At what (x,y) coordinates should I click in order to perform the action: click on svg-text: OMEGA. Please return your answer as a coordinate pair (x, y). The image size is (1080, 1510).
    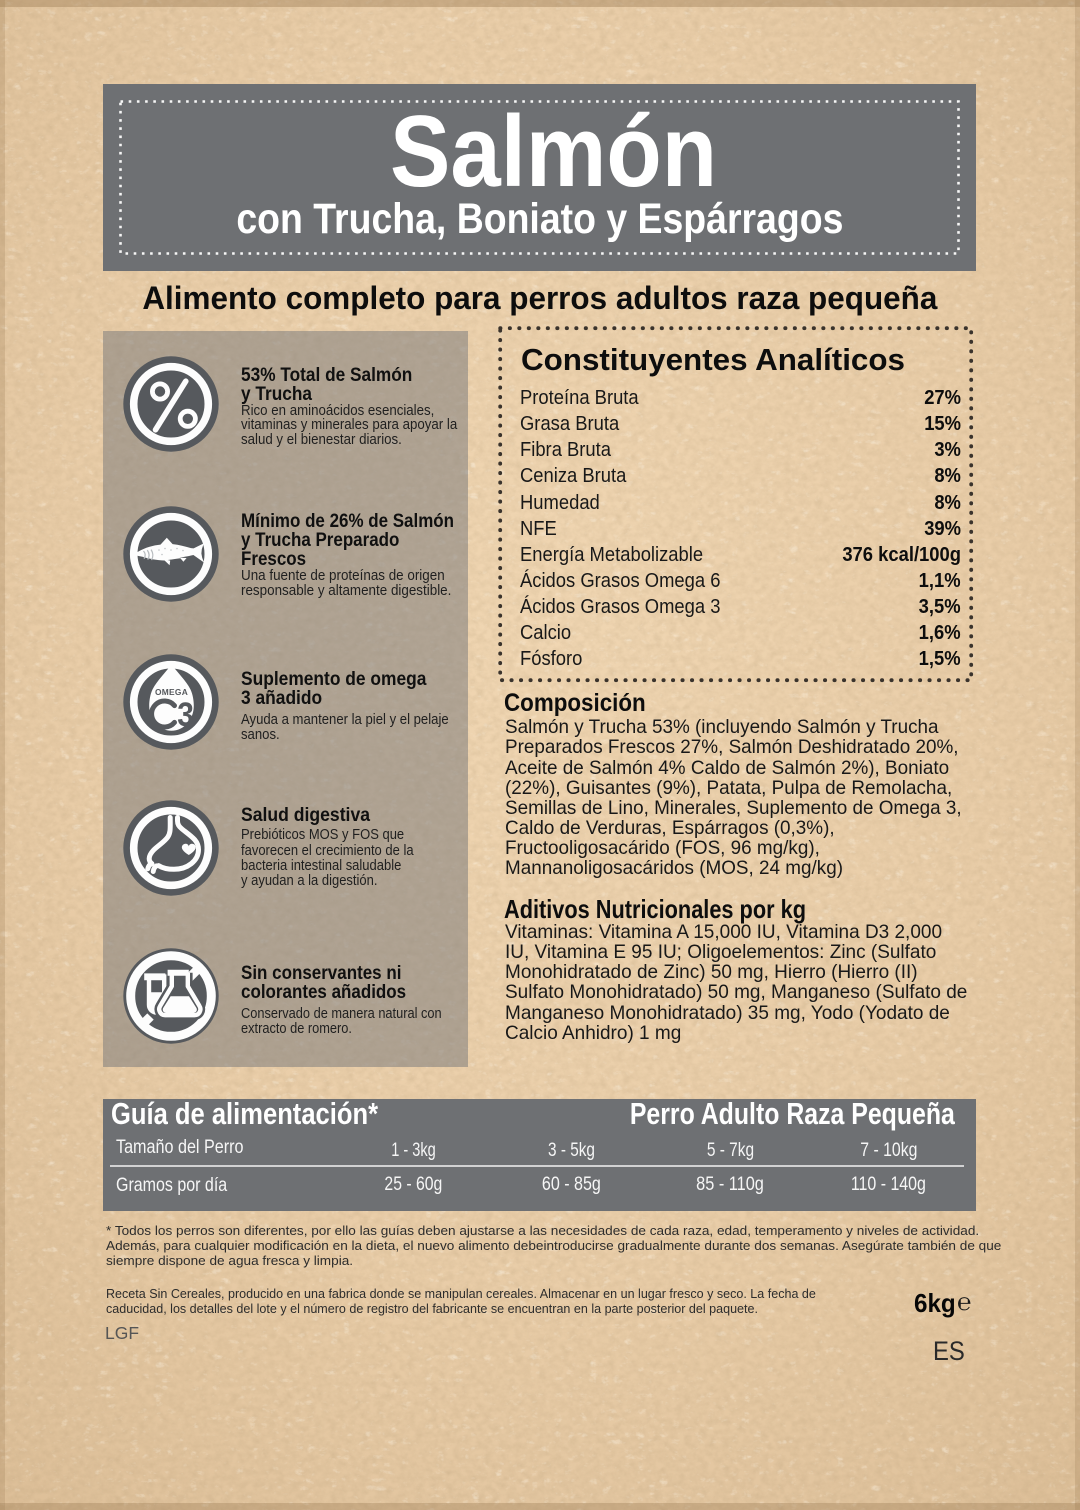
    Looking at the image, I should click on (171, 692).